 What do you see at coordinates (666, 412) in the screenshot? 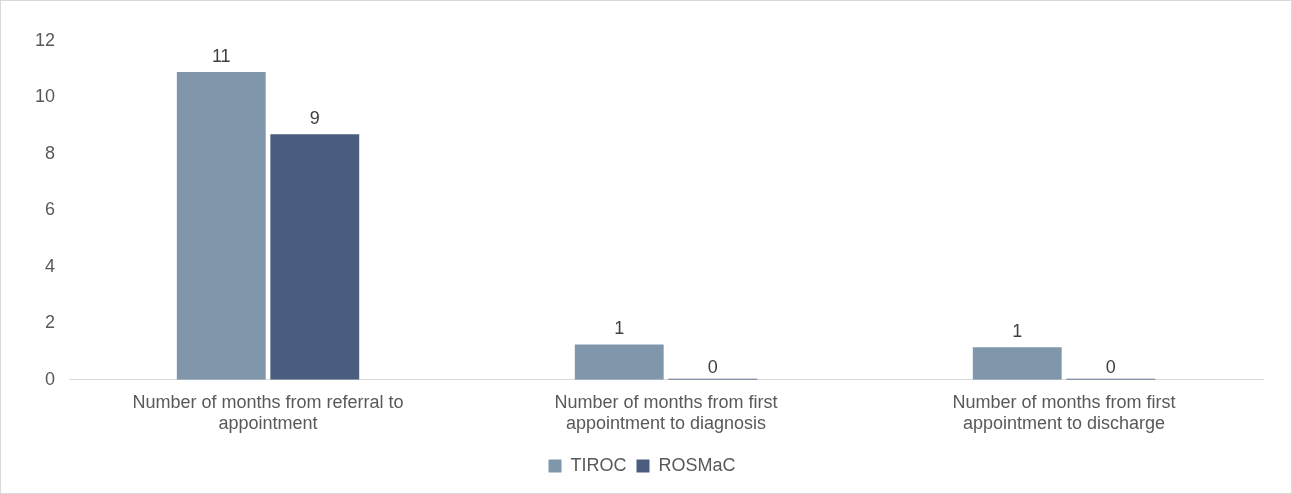
I see `x-tick-label: Number of months from first appointment to diagnosis` at bounding box center [666, 412].